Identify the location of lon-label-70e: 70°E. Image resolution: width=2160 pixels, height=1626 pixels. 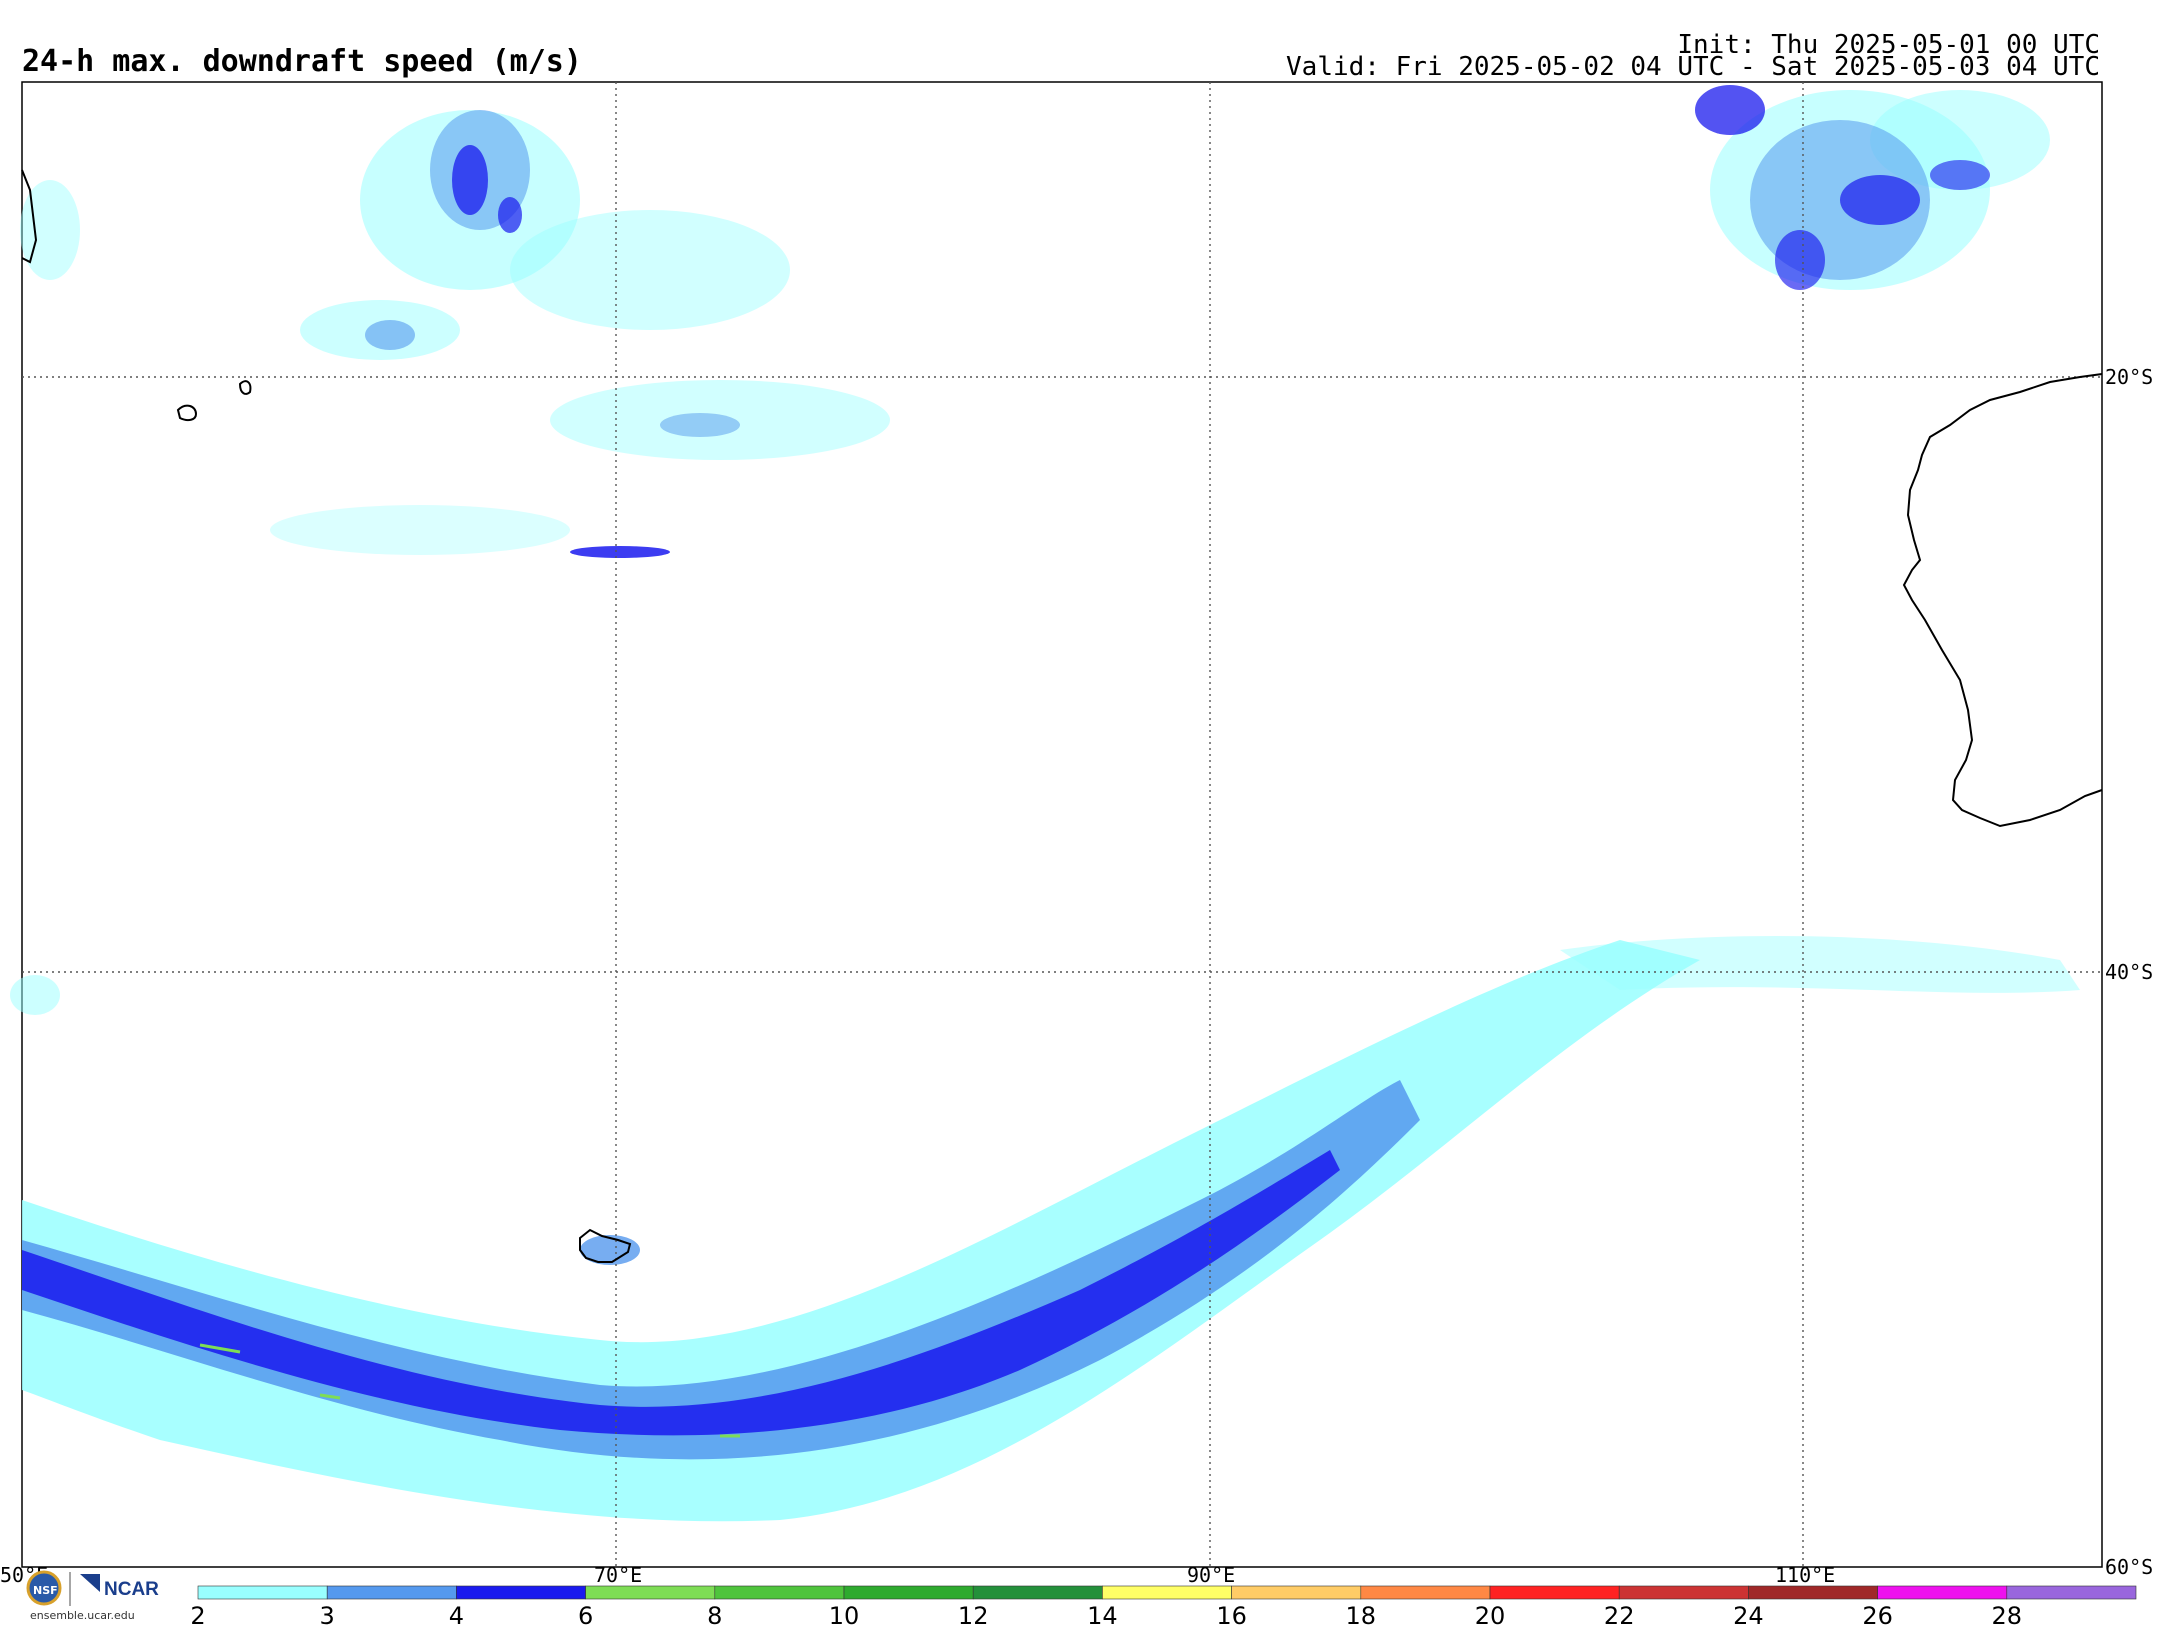
(618, 1575).